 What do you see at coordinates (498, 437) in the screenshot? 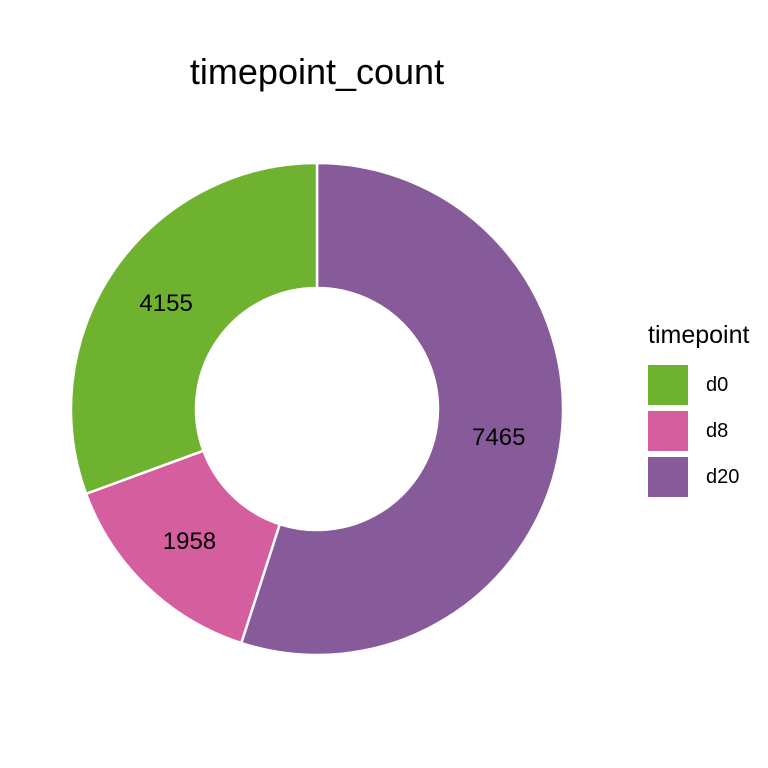
I see `slice-label-d20: 7465` at bounding box center [498, 437].